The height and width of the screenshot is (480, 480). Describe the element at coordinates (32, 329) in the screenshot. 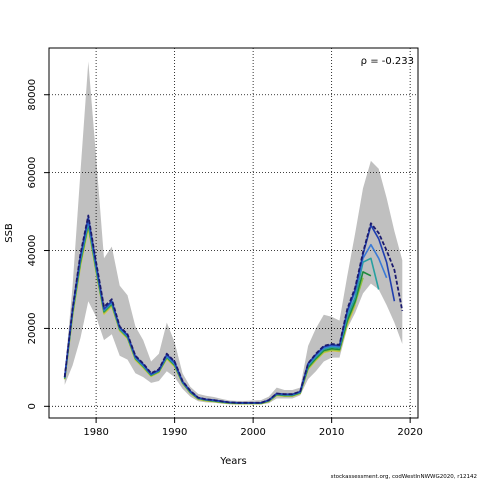

I see `y-tick-label: 20000` at that location.